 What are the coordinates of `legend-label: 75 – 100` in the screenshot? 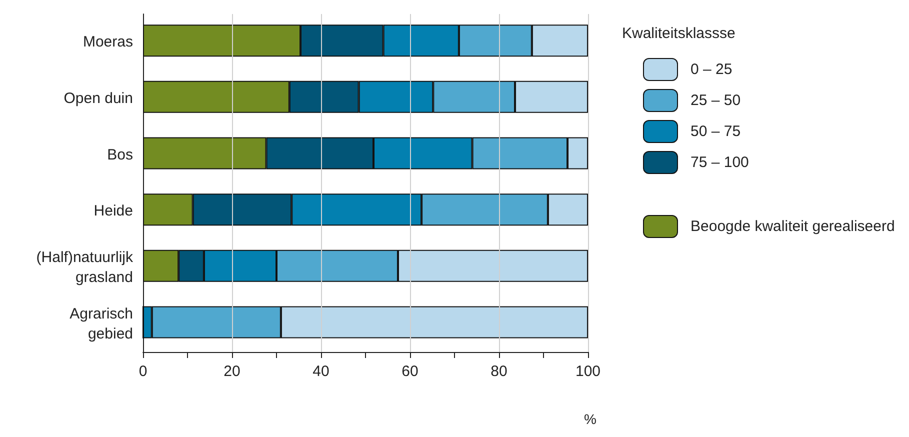 It's located at (719, 162).